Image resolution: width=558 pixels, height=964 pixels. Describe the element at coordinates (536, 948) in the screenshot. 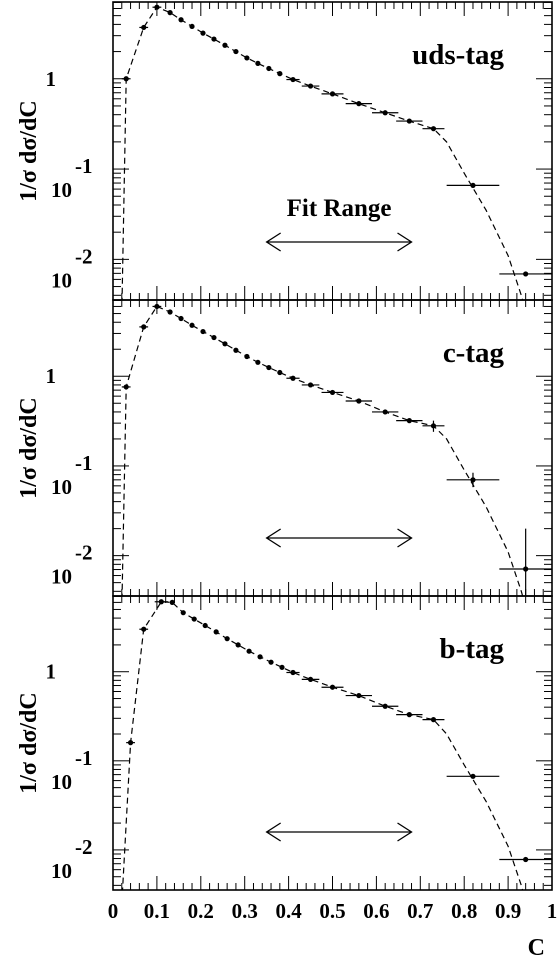

I see `x-axis-label: C` at that location.